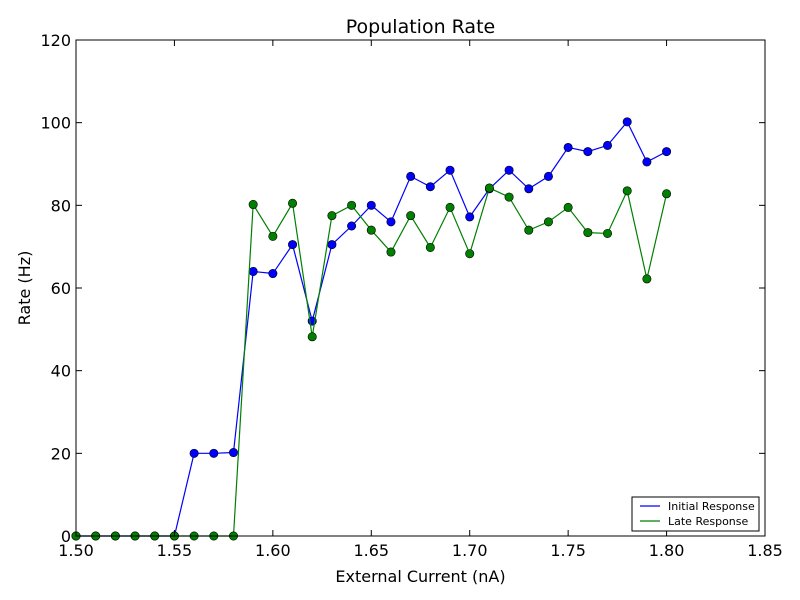 This screenshot has height=600, width=800. What do you see at coordinates (568, 550) in the screenshot?
I see `x-tick-label: 1.75` at bounding box center [568, 550].